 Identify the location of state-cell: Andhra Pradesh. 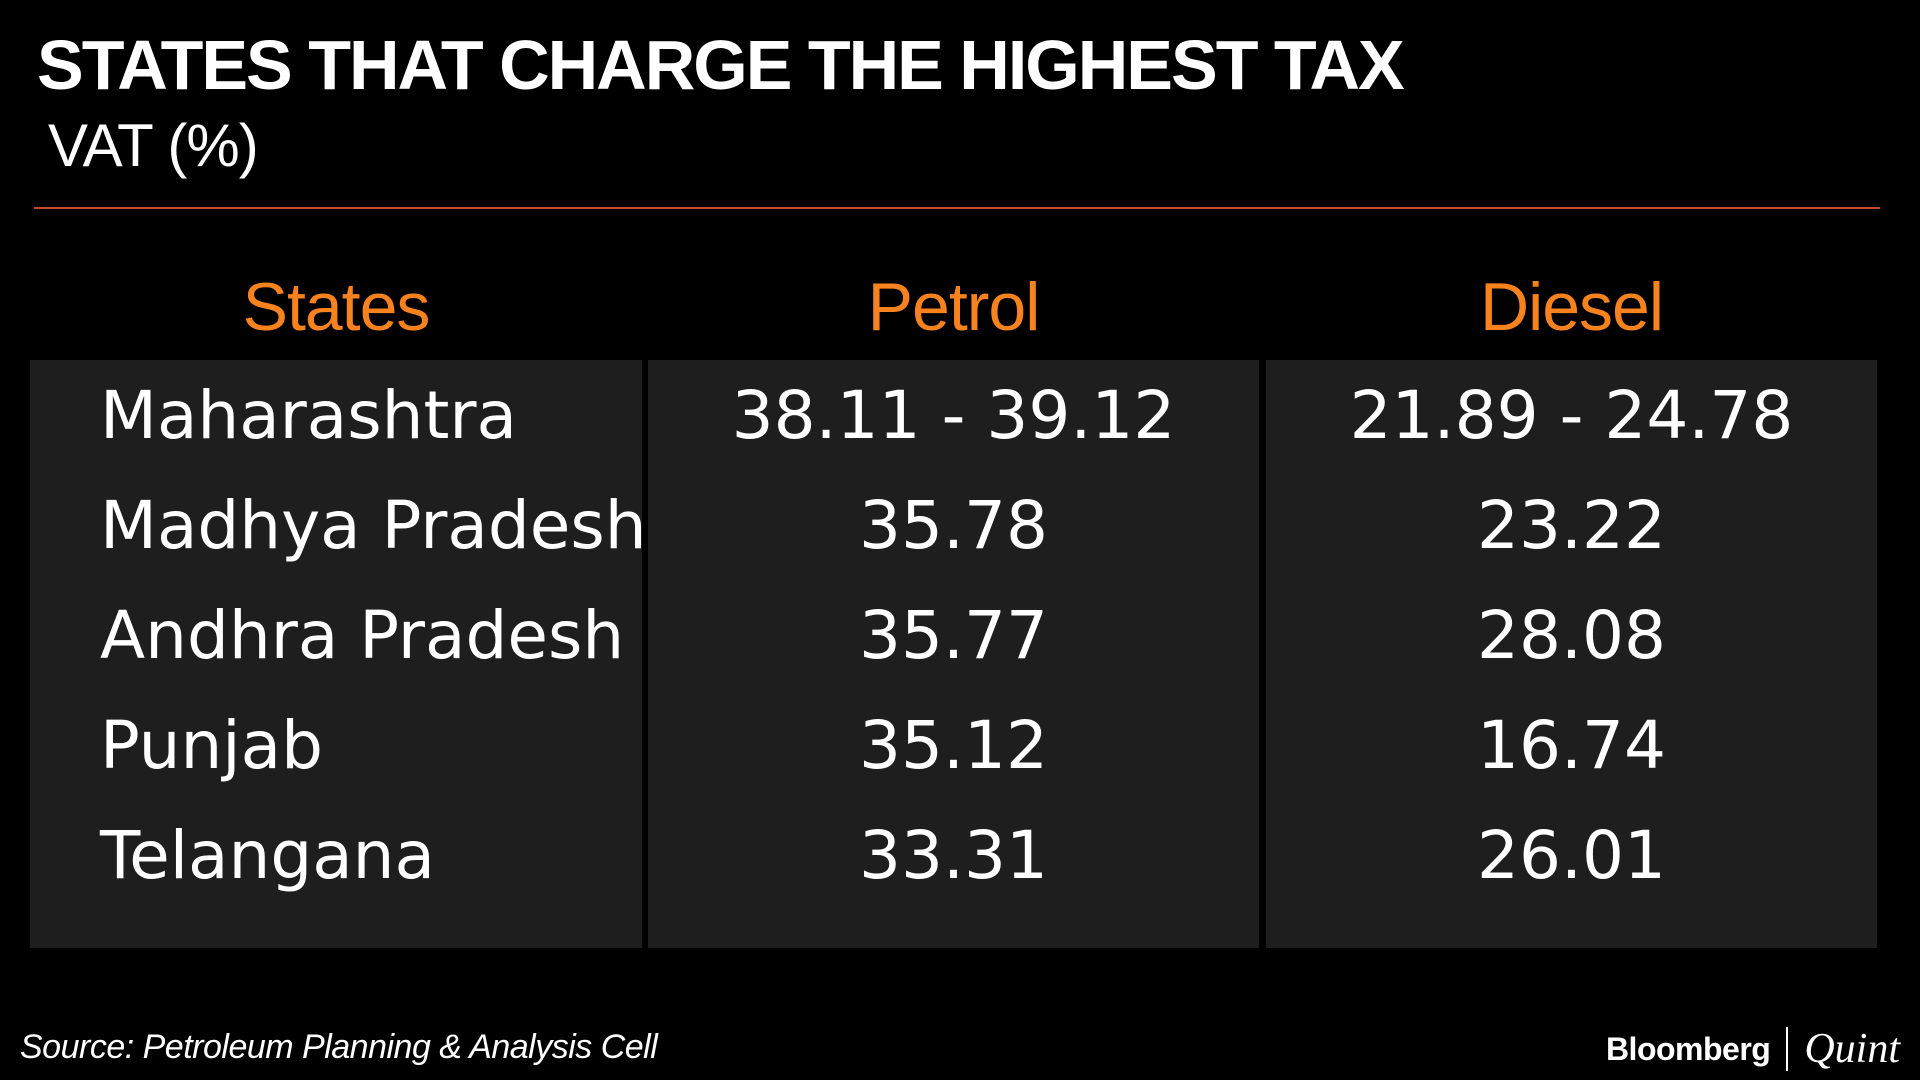
(362, 635).